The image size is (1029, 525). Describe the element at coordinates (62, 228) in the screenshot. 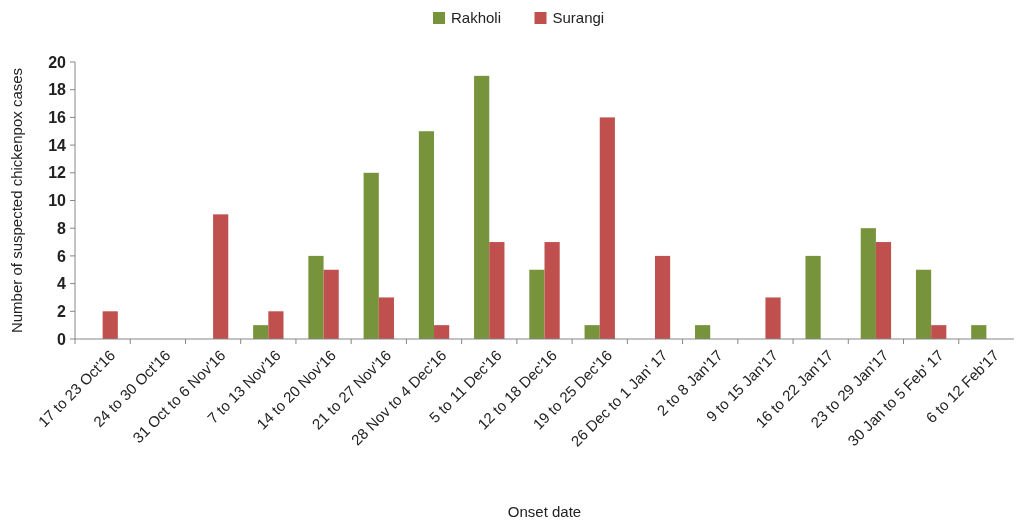

I see `y-tick-label: 8` at that location.